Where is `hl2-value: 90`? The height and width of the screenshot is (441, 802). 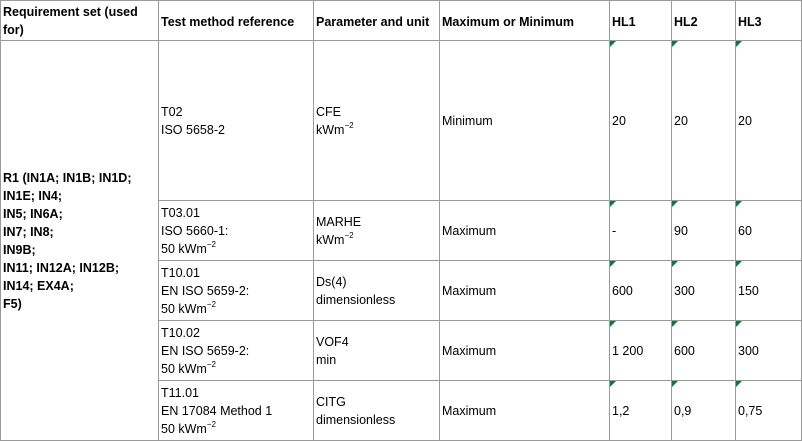
hl2-value: 90 is located at coordinates (681, 230).